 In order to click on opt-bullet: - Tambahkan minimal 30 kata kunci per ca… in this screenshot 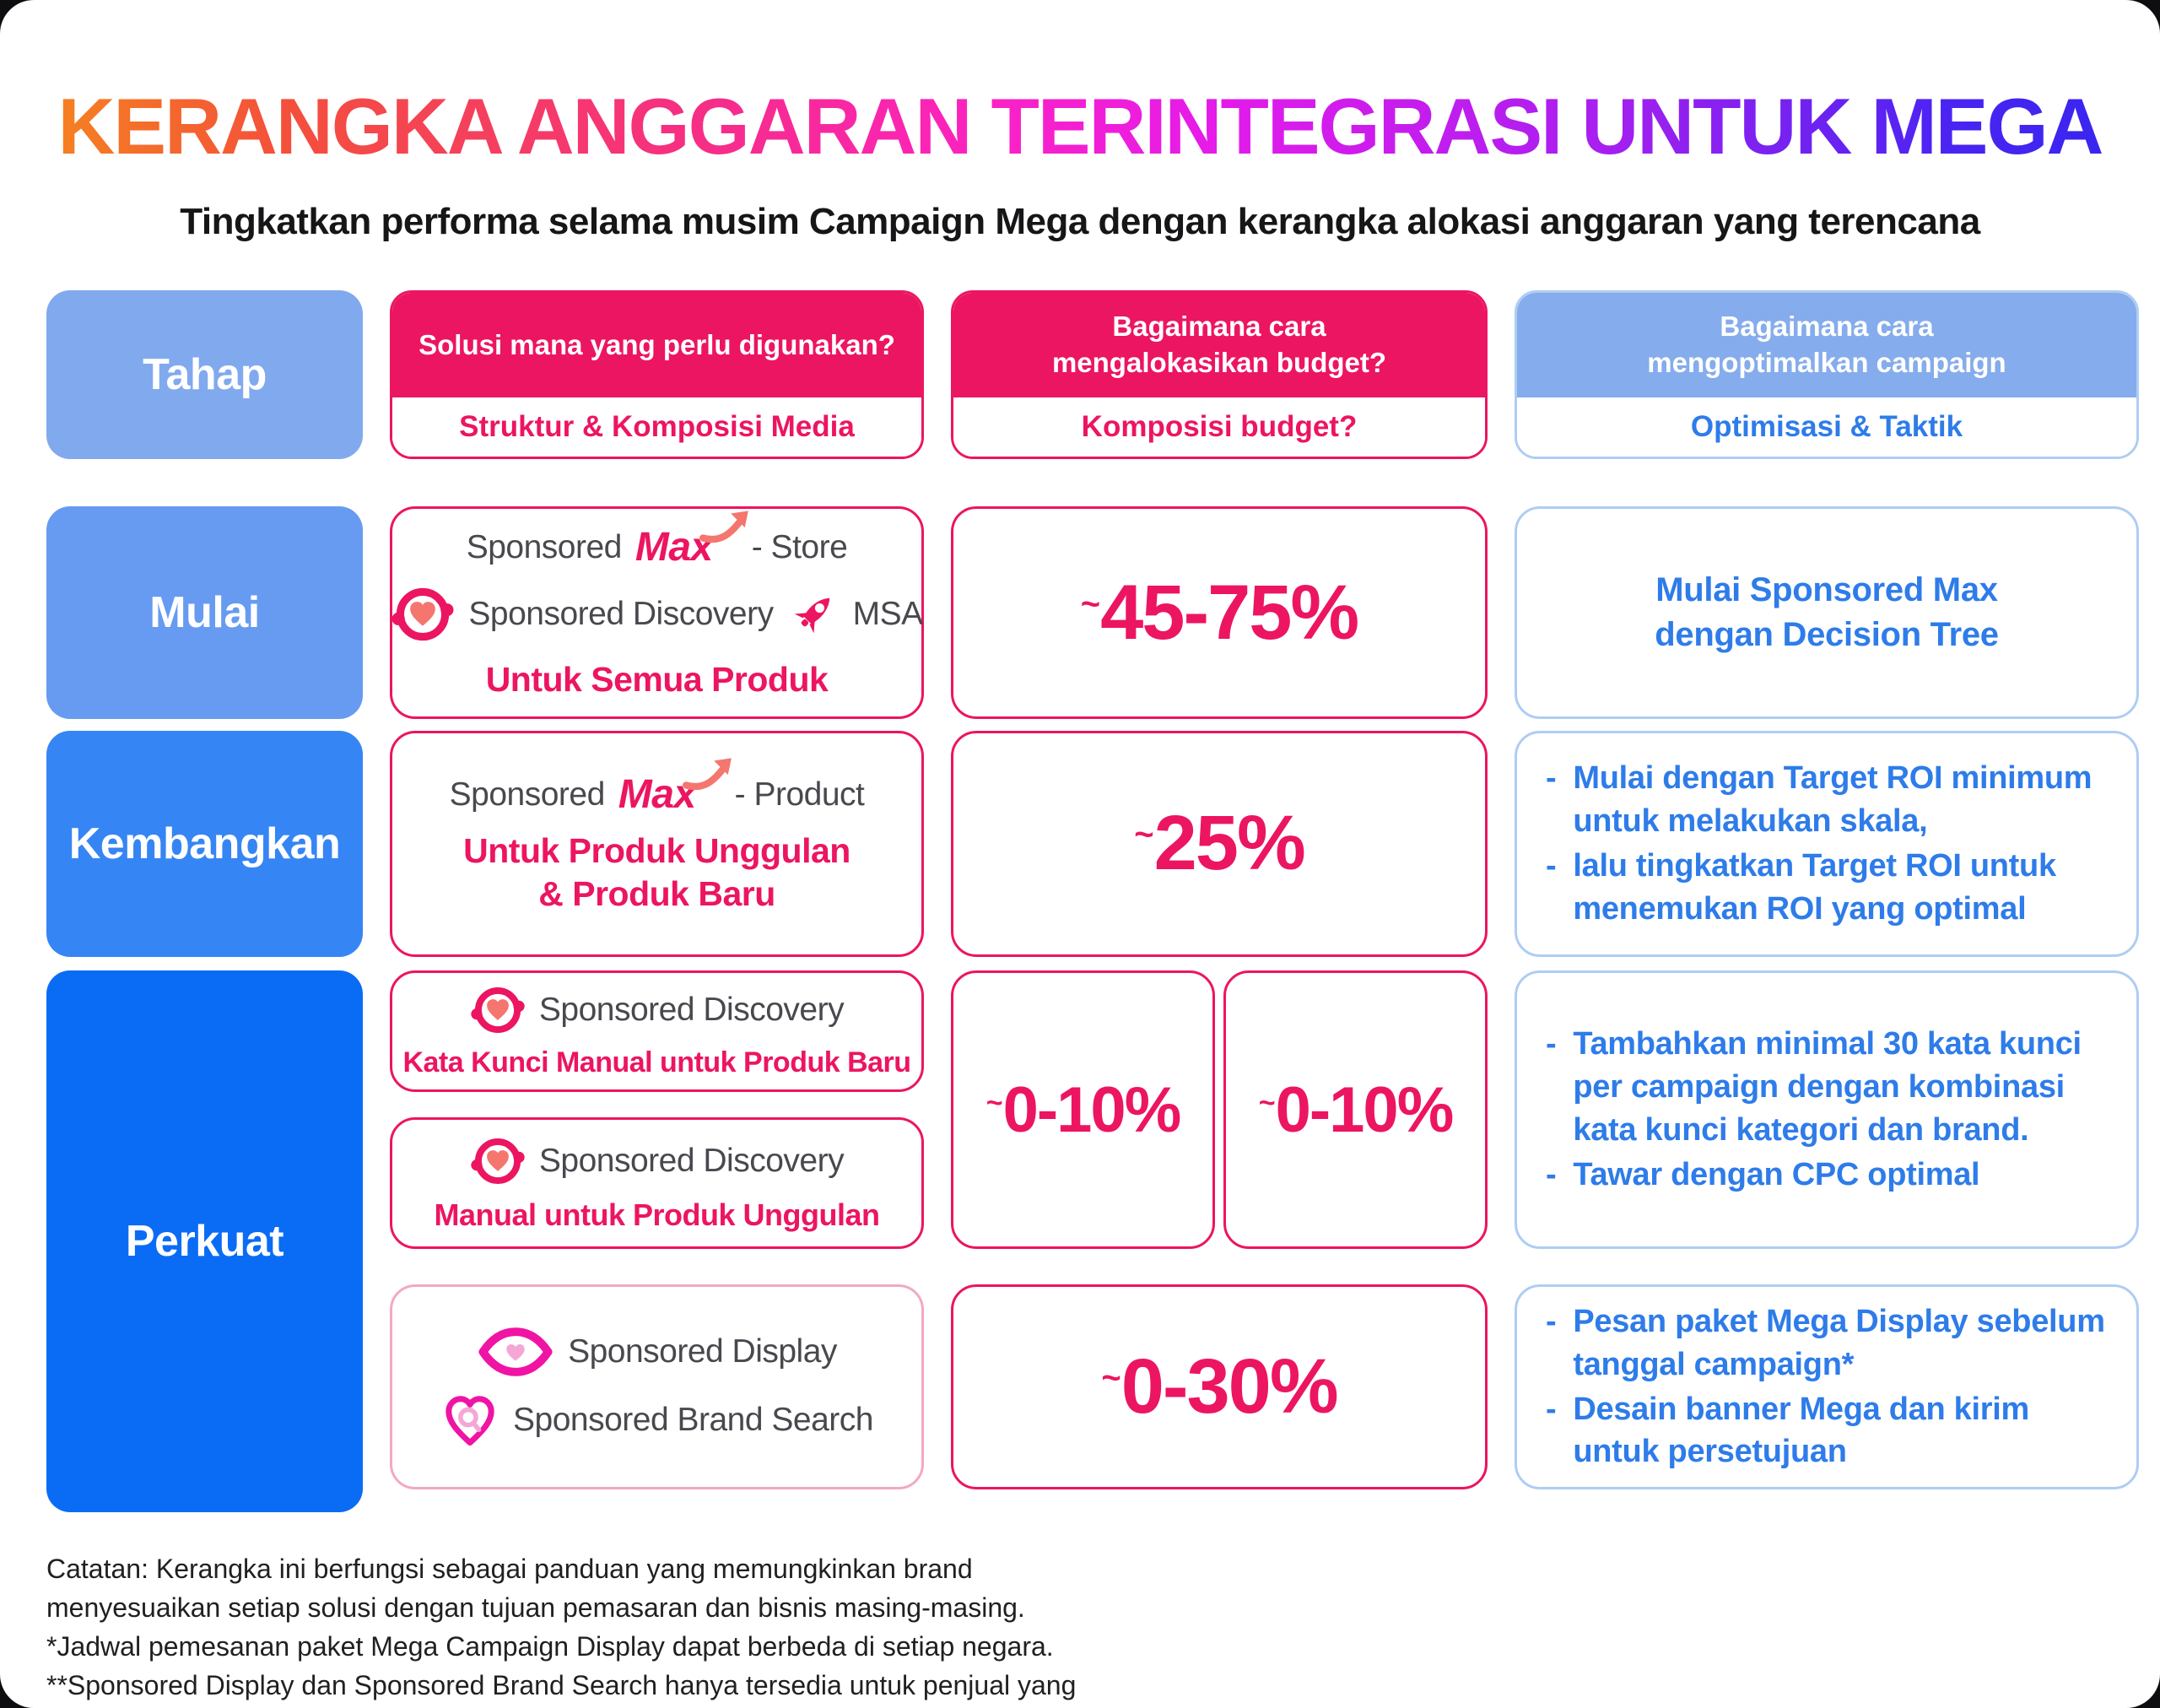, I will do `click(1827, 1087)`.